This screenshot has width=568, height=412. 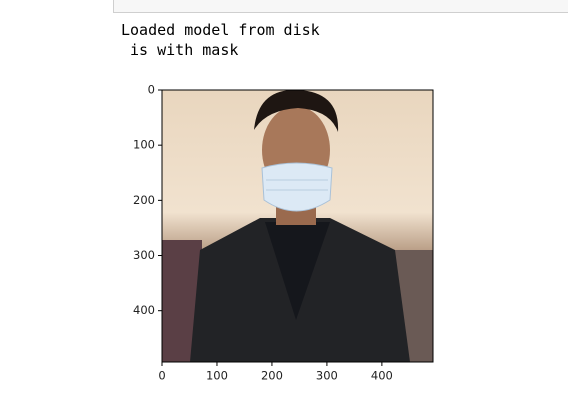 What do you see at coordinates (382, 376) in the screenshot?
I see `x-tick-label: 400` at bounding box center [382, 376].